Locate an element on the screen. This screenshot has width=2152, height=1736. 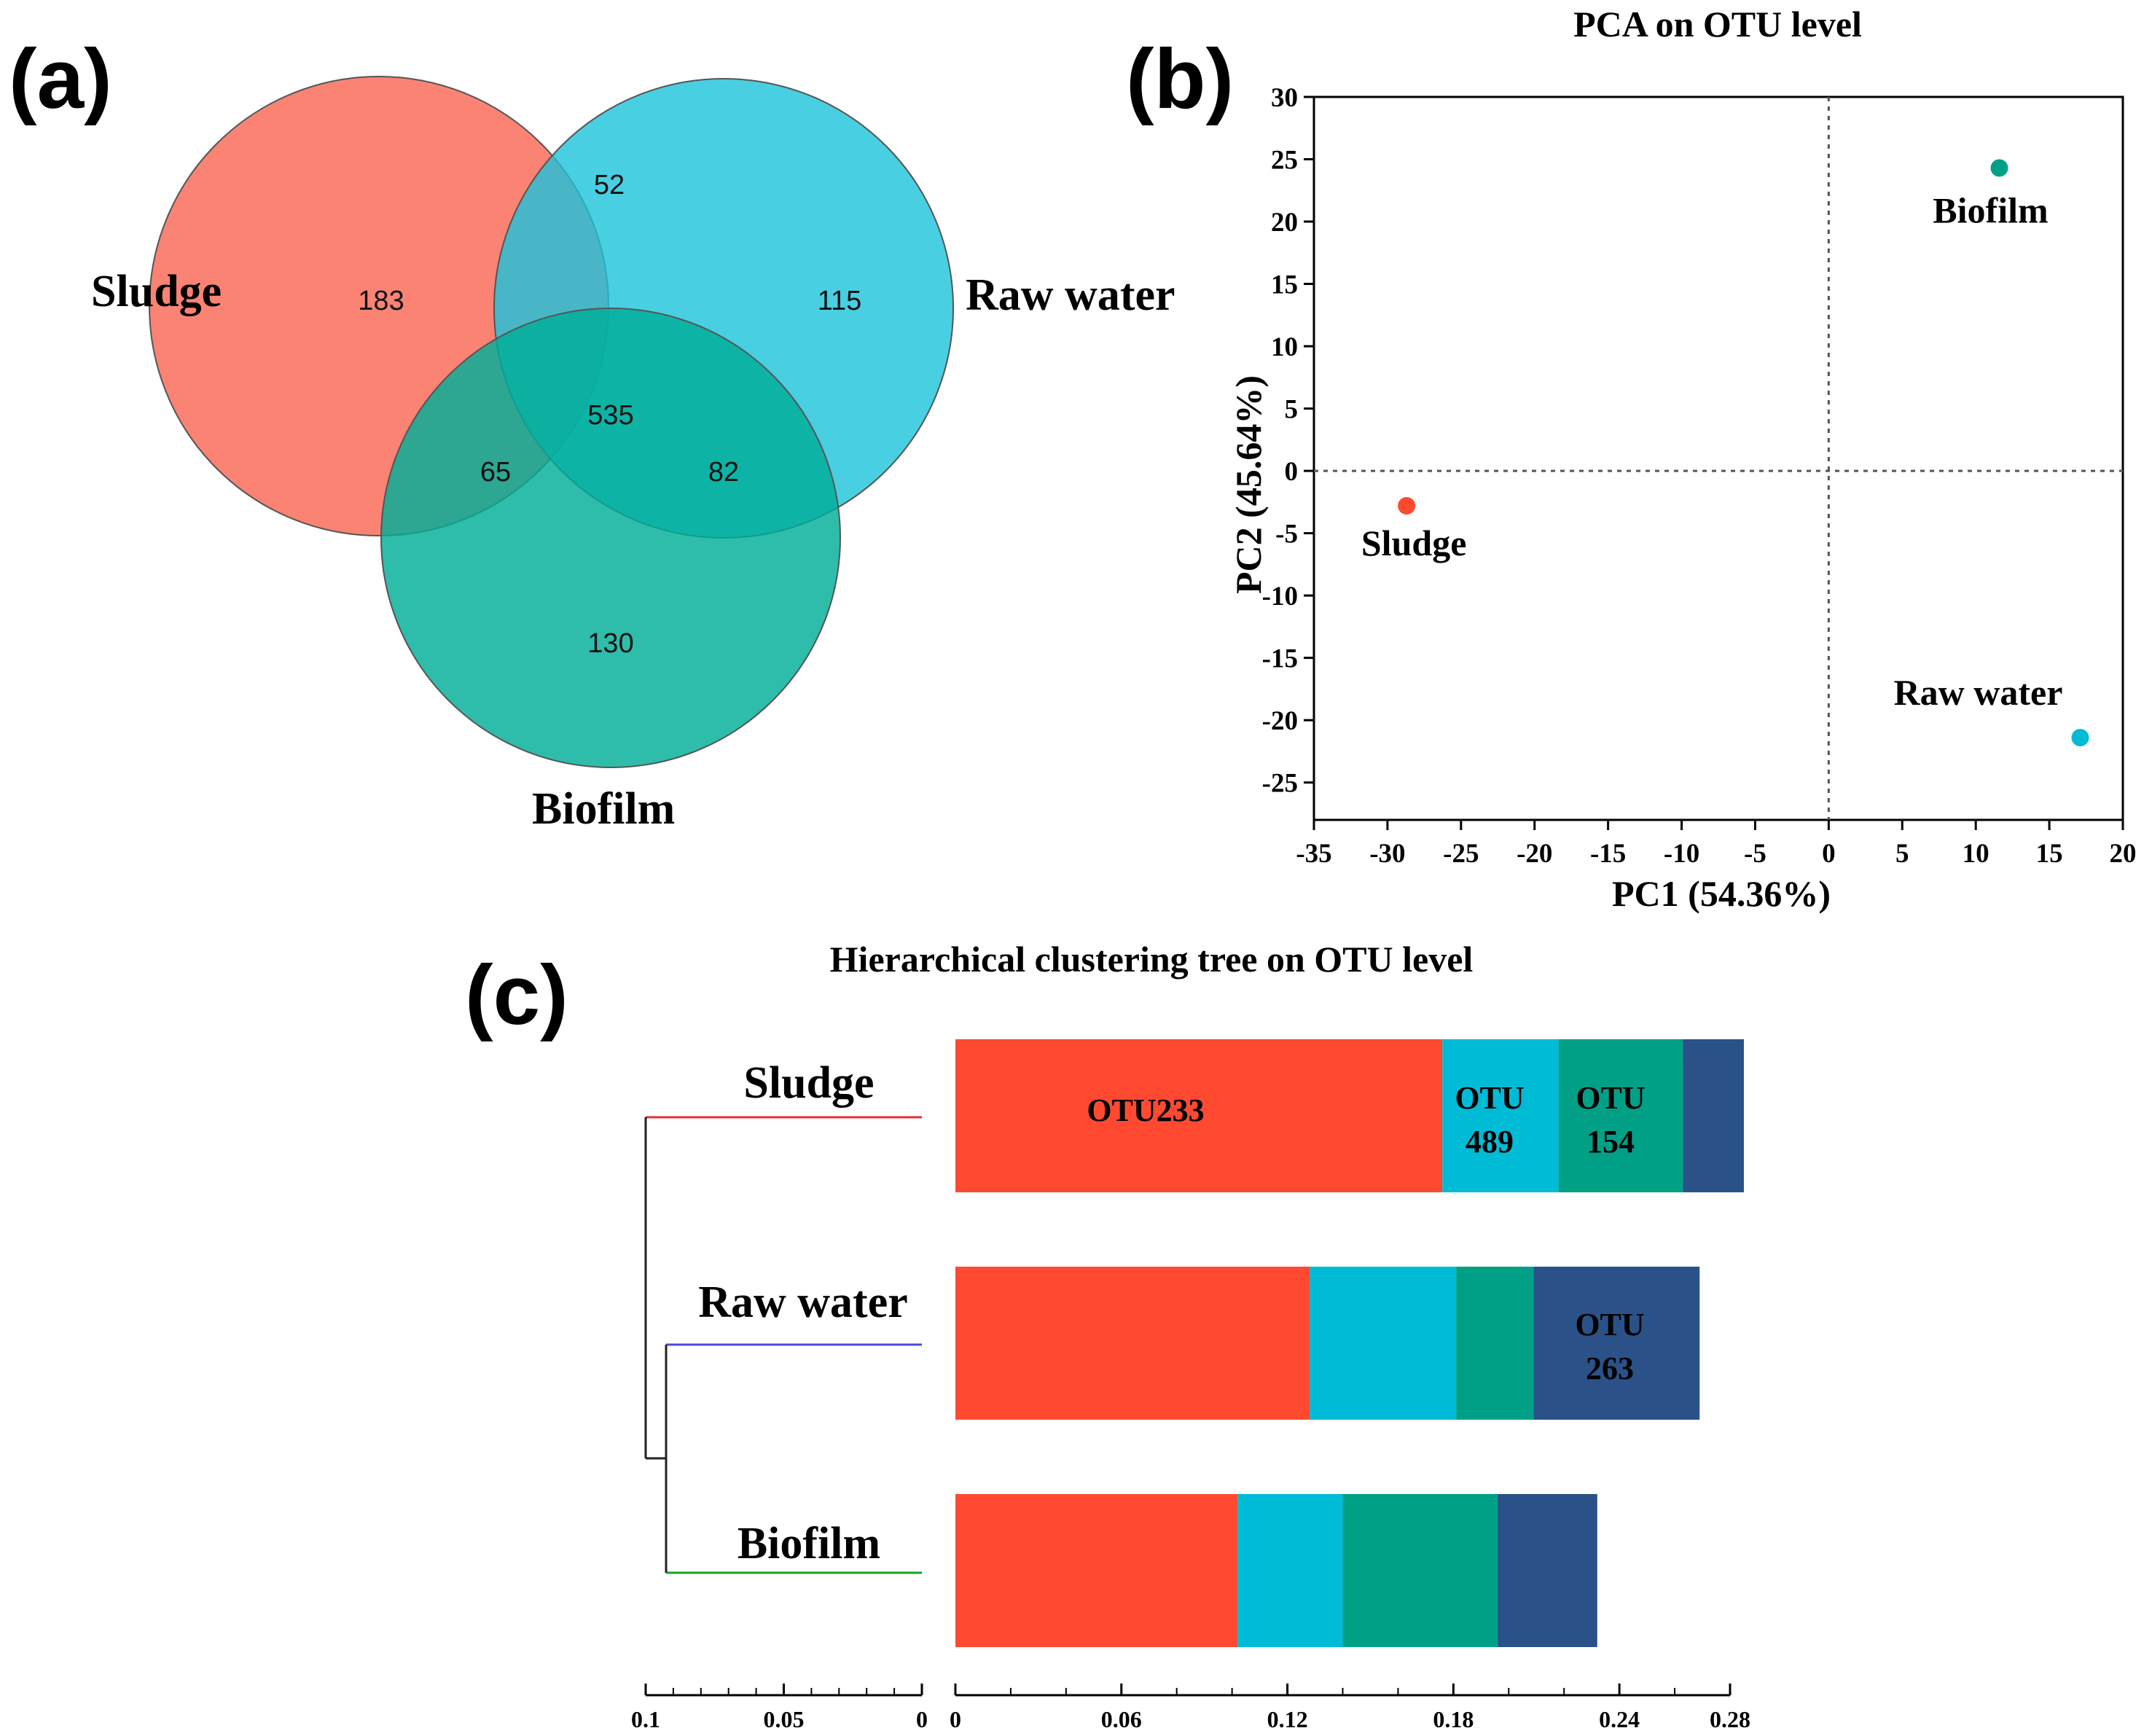
cluster-row-label-biofilm: Biofilm is located at coordinates (809, 1544).